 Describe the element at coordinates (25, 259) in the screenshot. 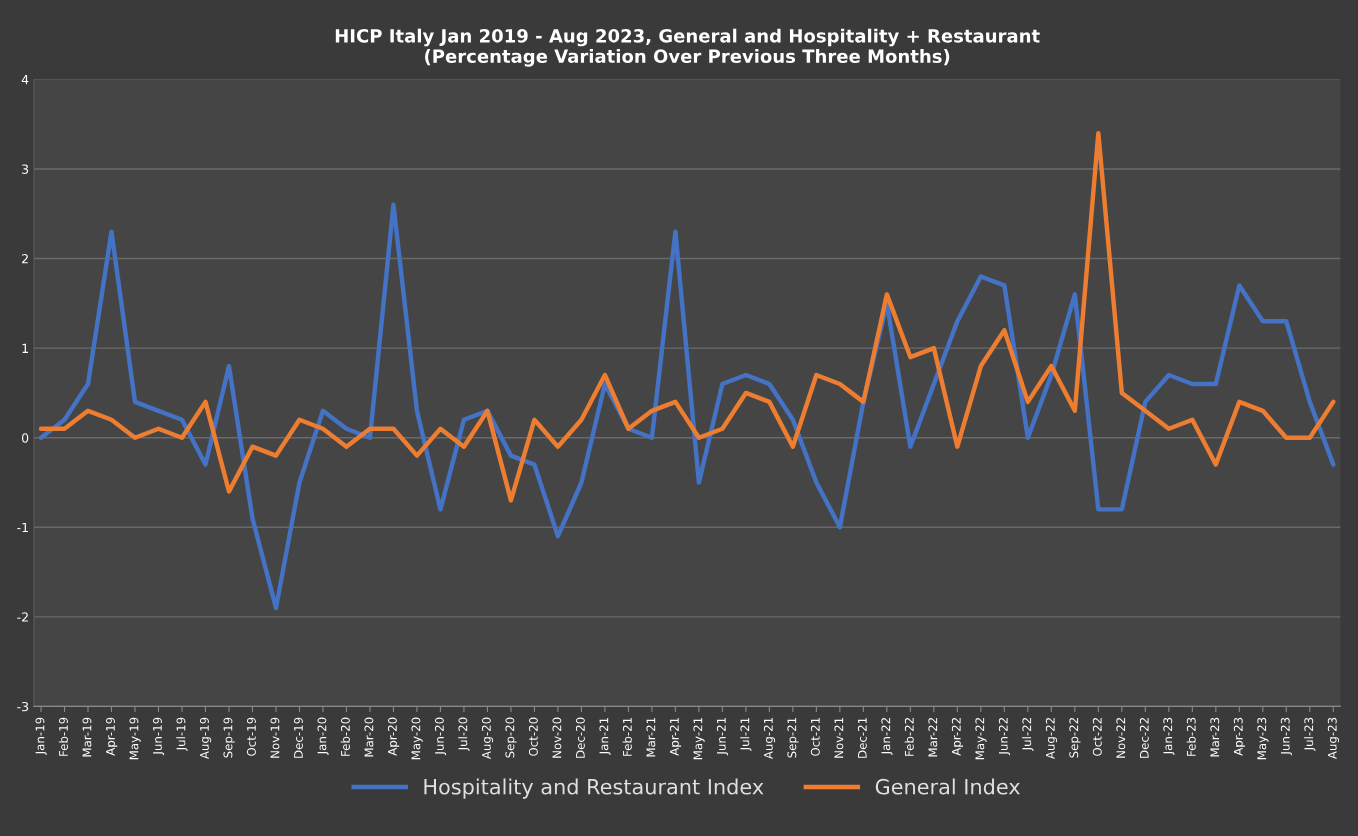

I see `y-tick-label: 2` at that location.